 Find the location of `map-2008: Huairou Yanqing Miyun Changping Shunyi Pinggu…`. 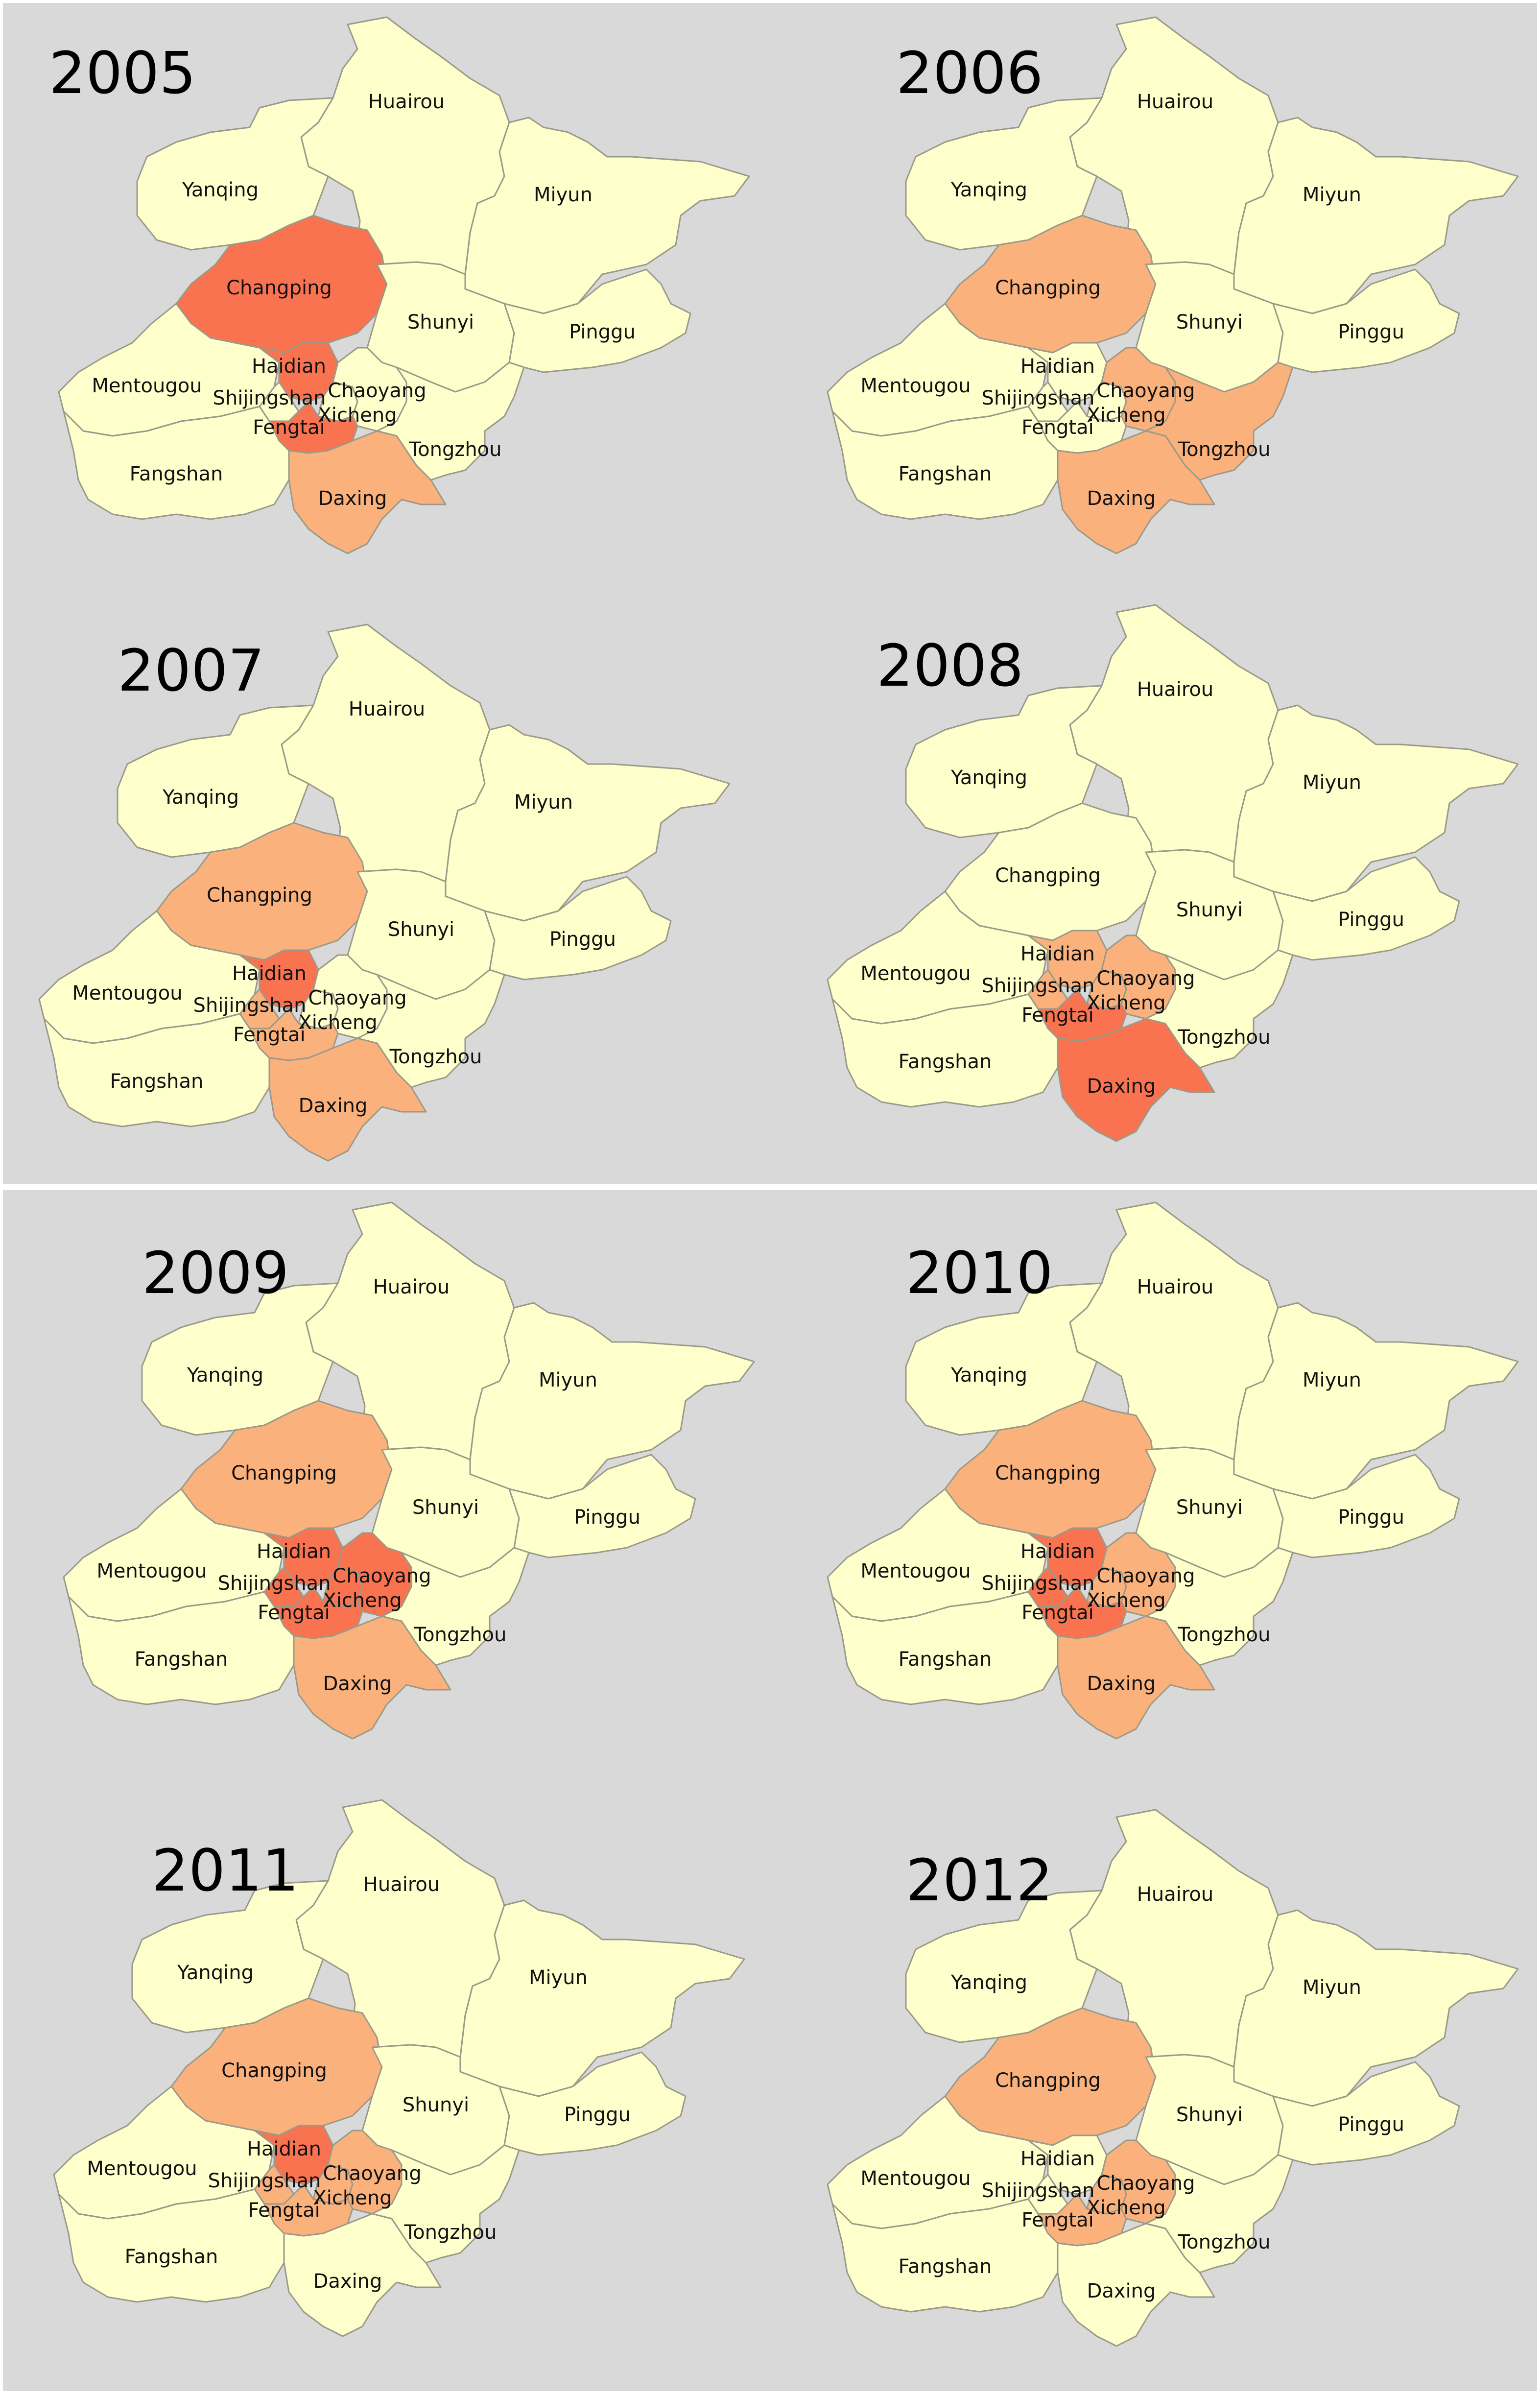

map-2008: Huairou Yanqing Miyun Changping Shunyi Pinggu… is located at coordinates (1155, 887).